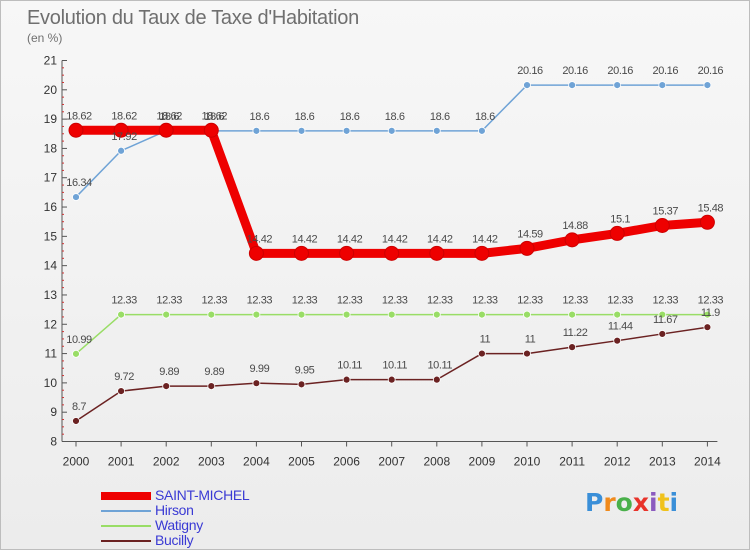 This screenshot has height=550, width=750. Describe the element at coordinates (121, 462) in the screenshot. I see `x-tick-label: 2001` at that location.